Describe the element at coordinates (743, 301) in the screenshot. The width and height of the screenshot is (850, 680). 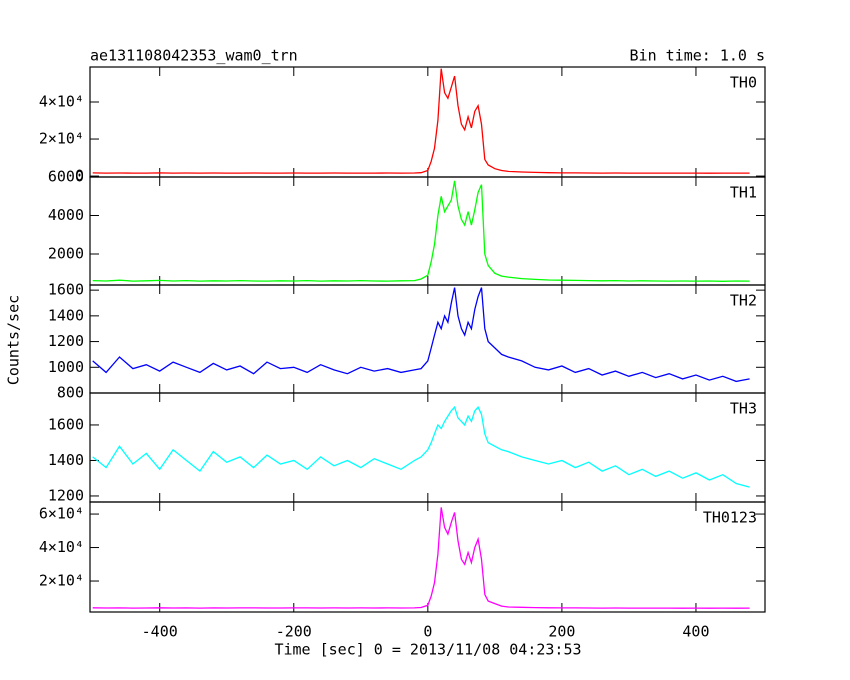
I see `panel-label: TH2` at that location.